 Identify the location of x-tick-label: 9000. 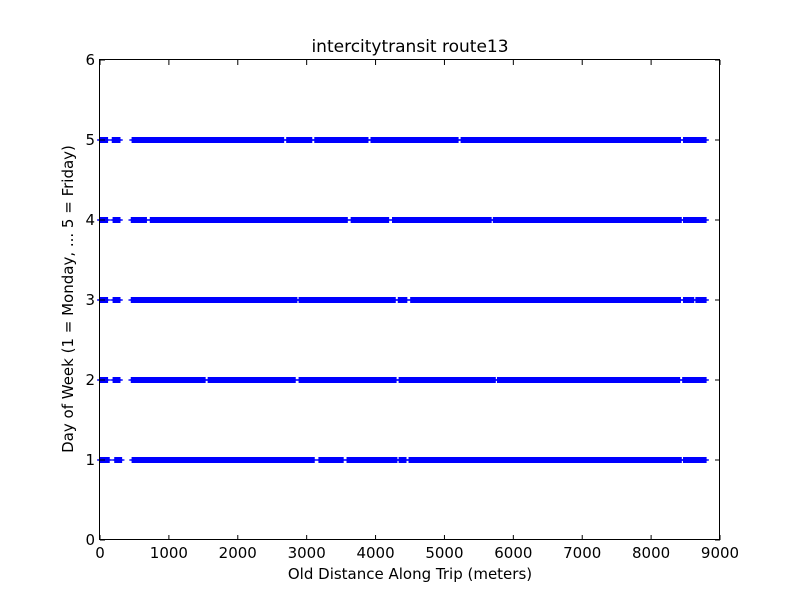
(720, 553).